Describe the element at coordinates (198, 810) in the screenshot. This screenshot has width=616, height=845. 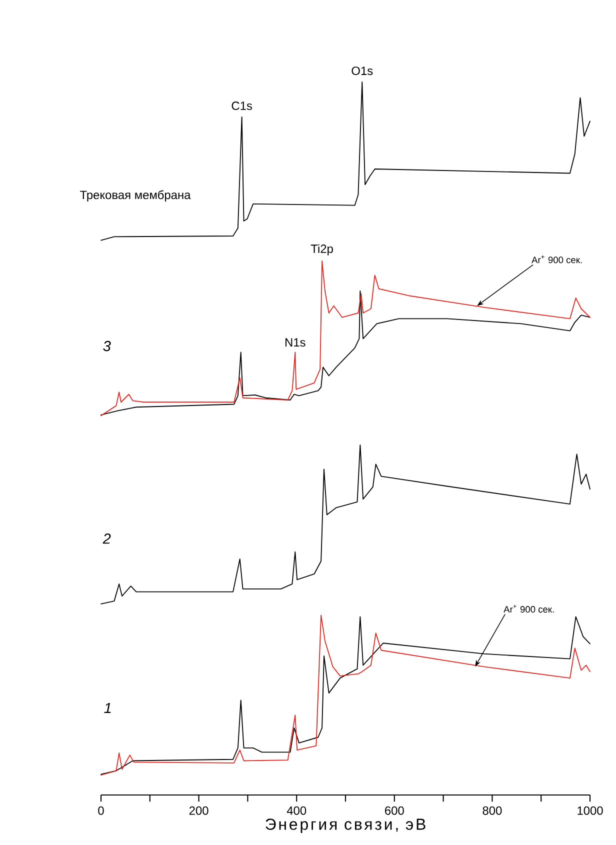
I see `x-tick-label: 200` at that location.